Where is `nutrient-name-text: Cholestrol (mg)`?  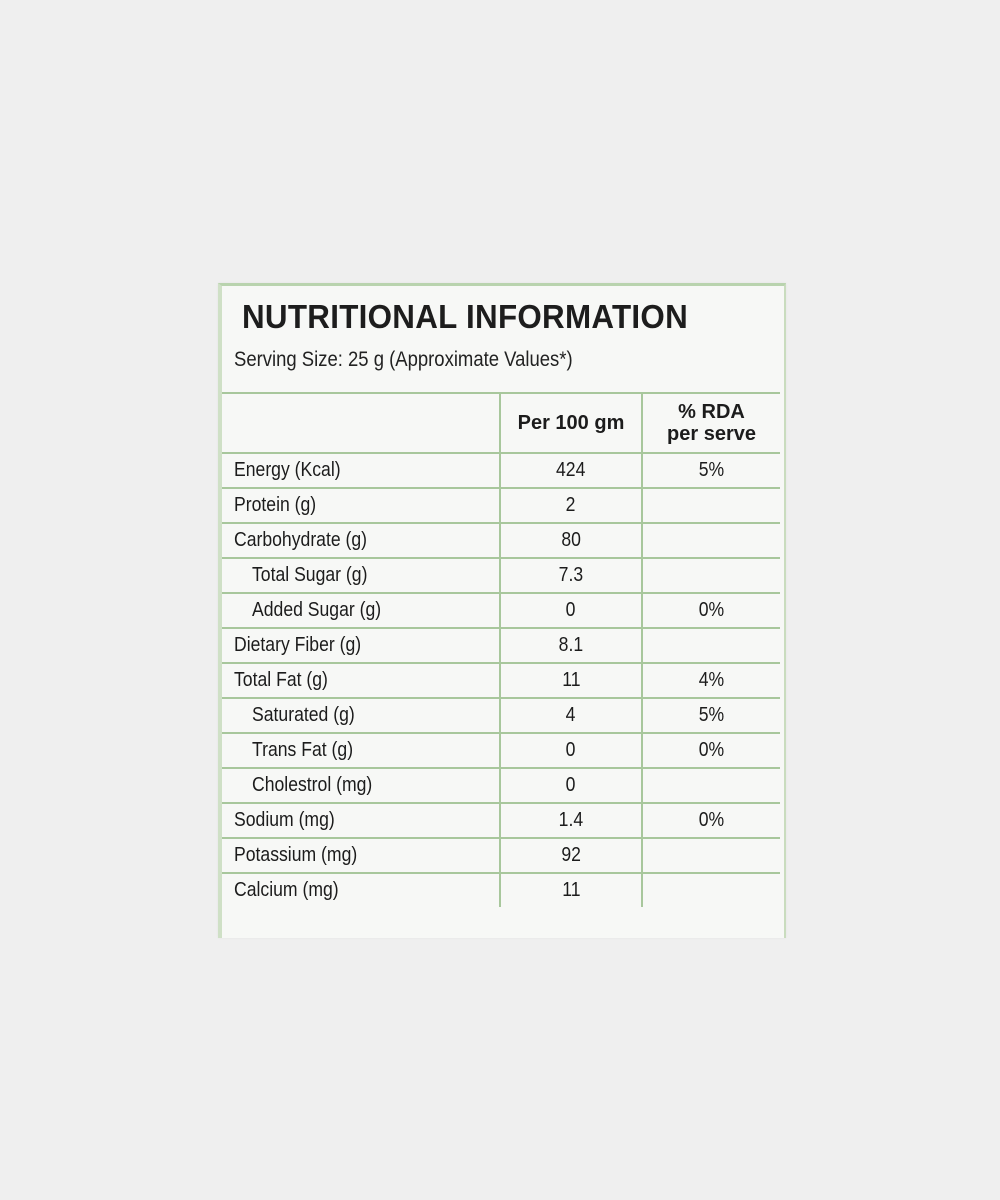
nutrient-name-text: Cholestrol (mg) is located at coordinates (312, 785).